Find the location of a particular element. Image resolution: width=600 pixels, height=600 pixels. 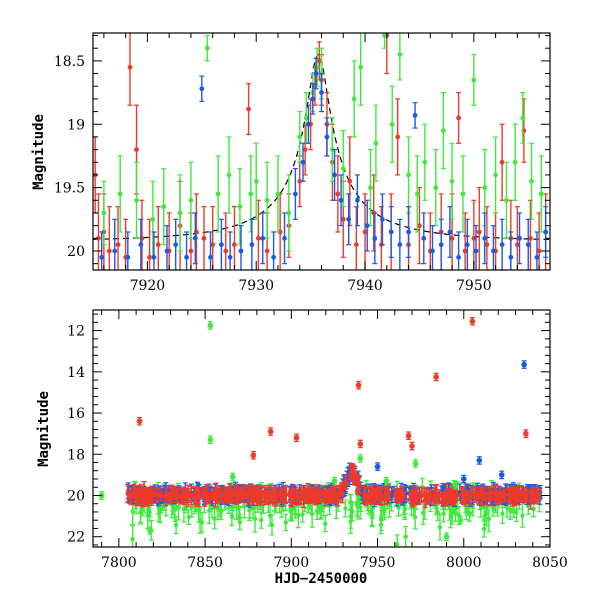

x-tick-label: 7940 is located at coordinates (365, 286).